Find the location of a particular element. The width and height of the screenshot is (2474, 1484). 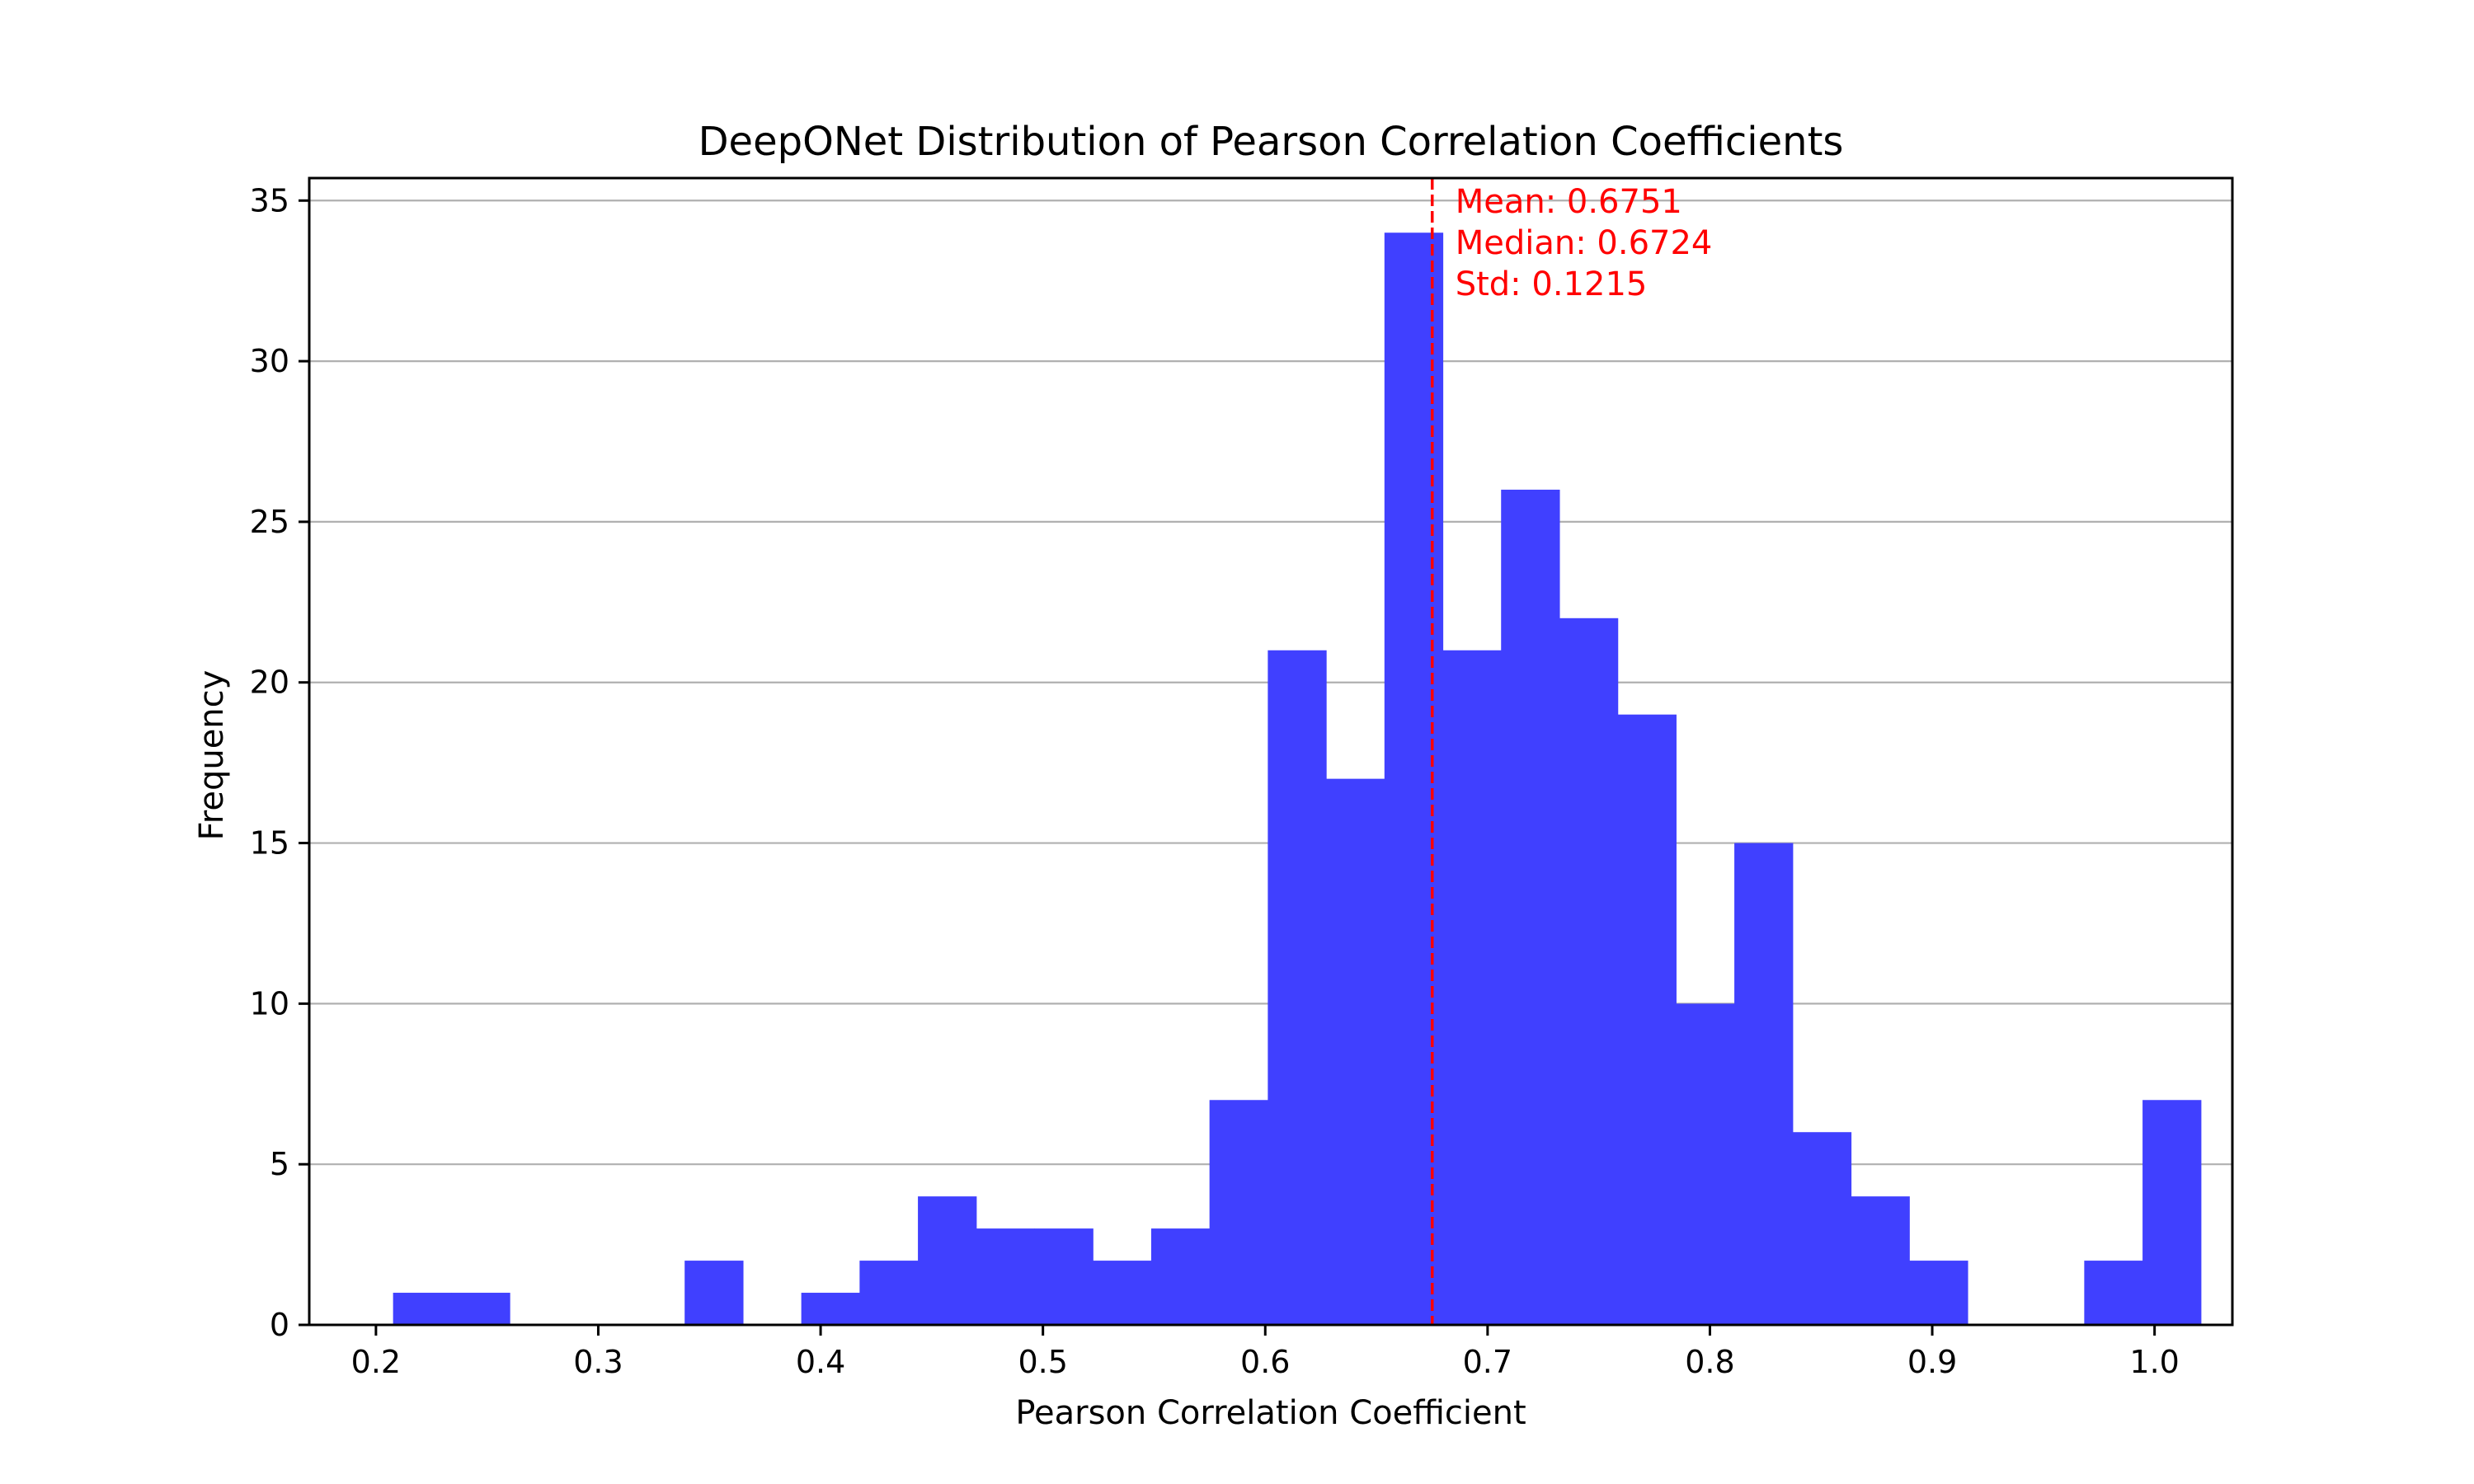

y-tick-label: 25 is located at coordinates (269, 522).